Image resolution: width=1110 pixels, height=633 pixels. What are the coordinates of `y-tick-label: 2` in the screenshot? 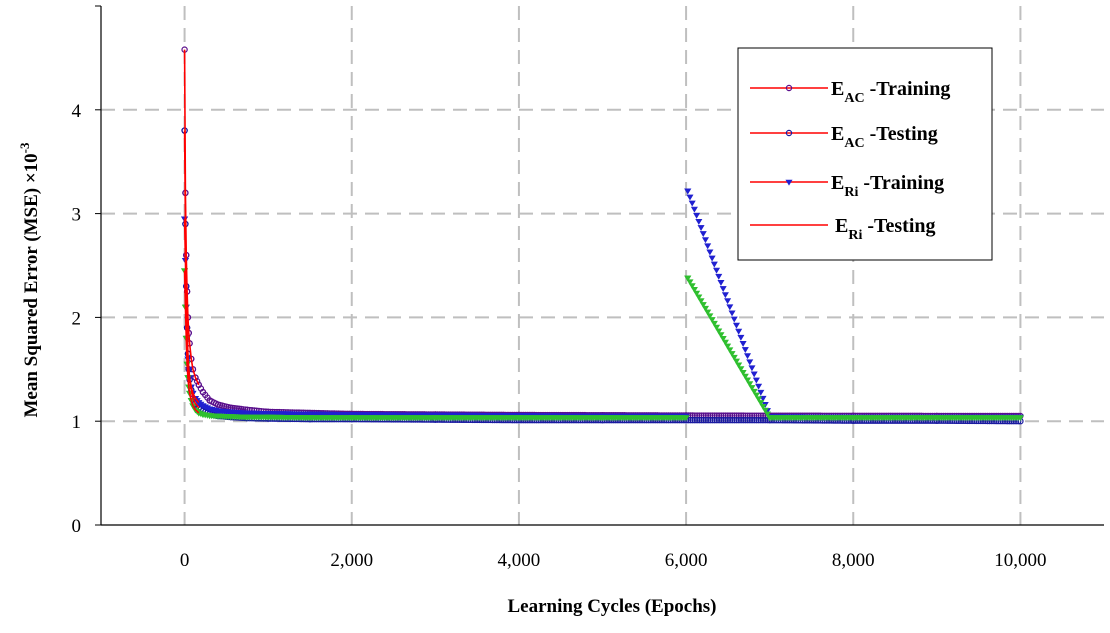 It's located at (77, 318).